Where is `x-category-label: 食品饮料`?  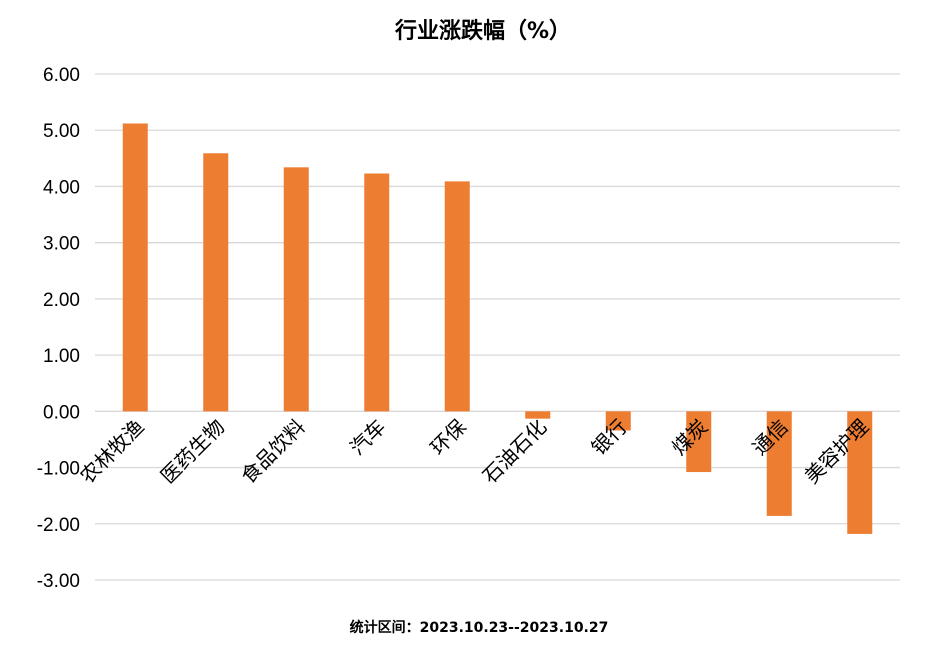 x-category-label: 食品饮料 is located at coordinates (273, 452).